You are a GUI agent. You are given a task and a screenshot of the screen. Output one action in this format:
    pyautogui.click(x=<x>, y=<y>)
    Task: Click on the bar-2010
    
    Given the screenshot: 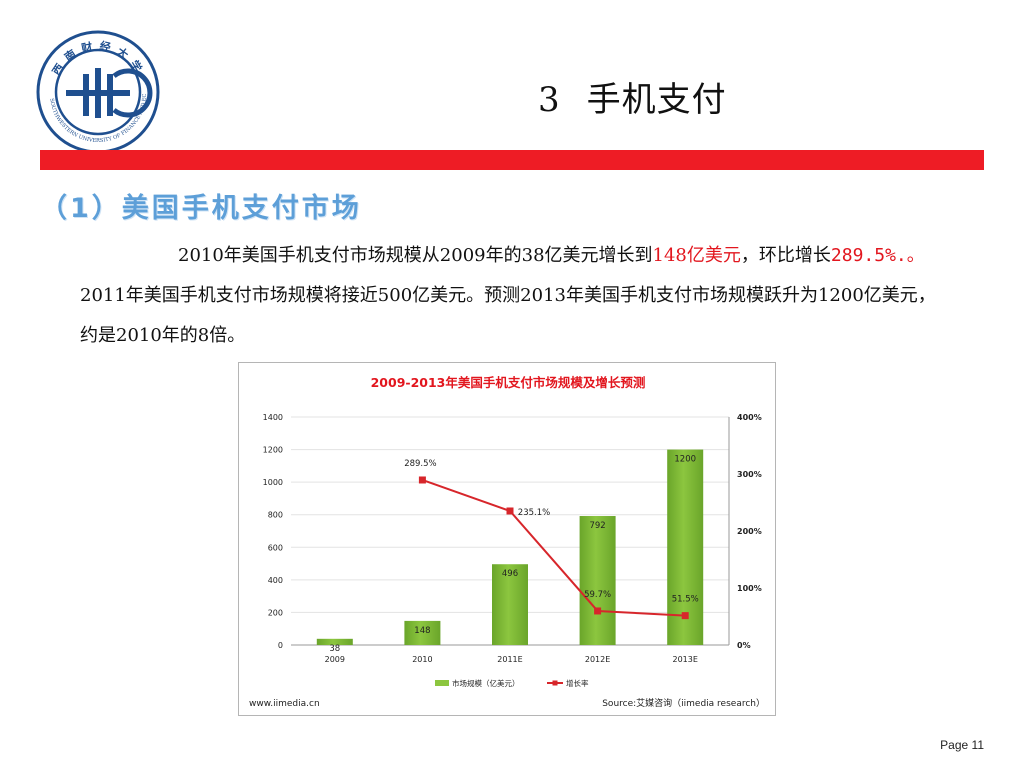 What is the action you would take?
    pyautogui.click(x=422, y=632)
    